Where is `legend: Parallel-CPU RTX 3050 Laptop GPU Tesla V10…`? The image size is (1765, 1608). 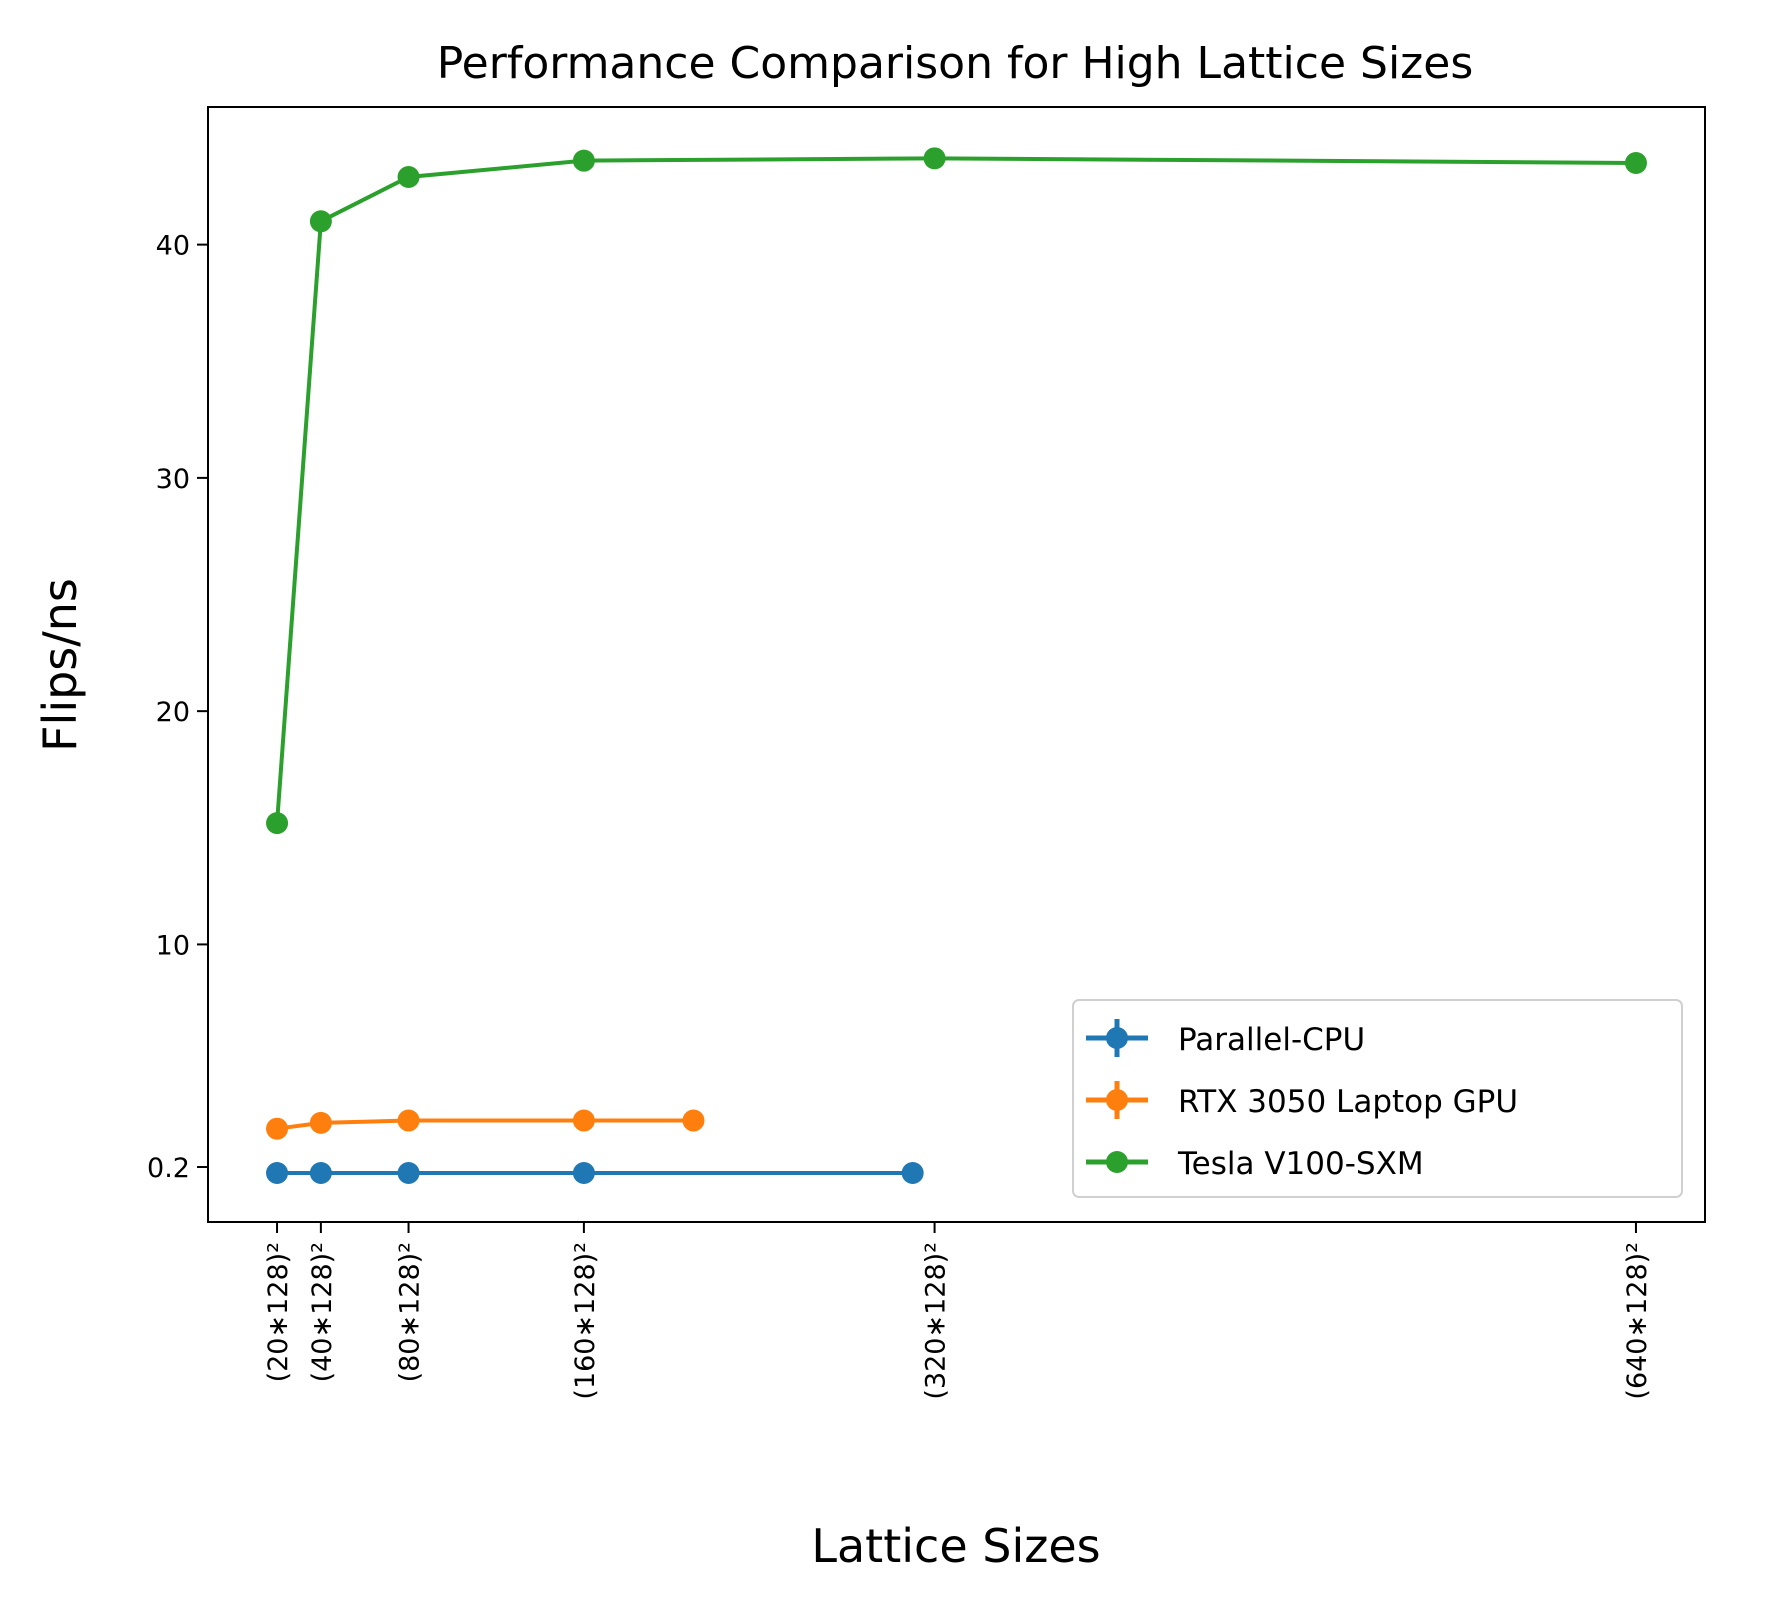 legend: Parallel-CPU RTX 3050 Laptop GPU Tesla V10… is located at coordinates (1377, 1098).